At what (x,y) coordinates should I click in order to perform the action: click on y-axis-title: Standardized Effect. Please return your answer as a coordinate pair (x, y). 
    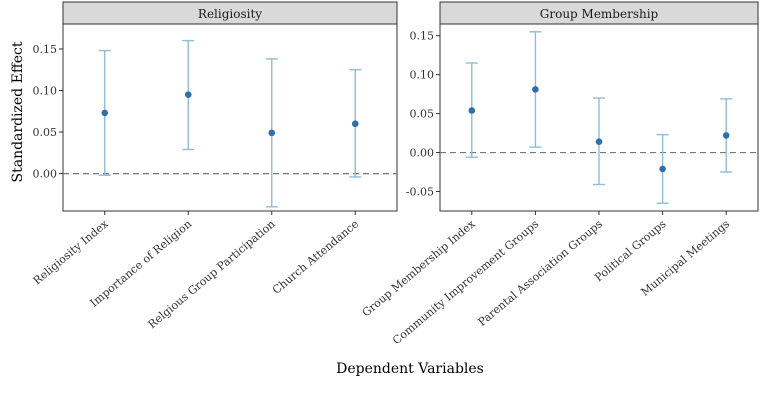
    Looking at the image, I should click on (18, 111).